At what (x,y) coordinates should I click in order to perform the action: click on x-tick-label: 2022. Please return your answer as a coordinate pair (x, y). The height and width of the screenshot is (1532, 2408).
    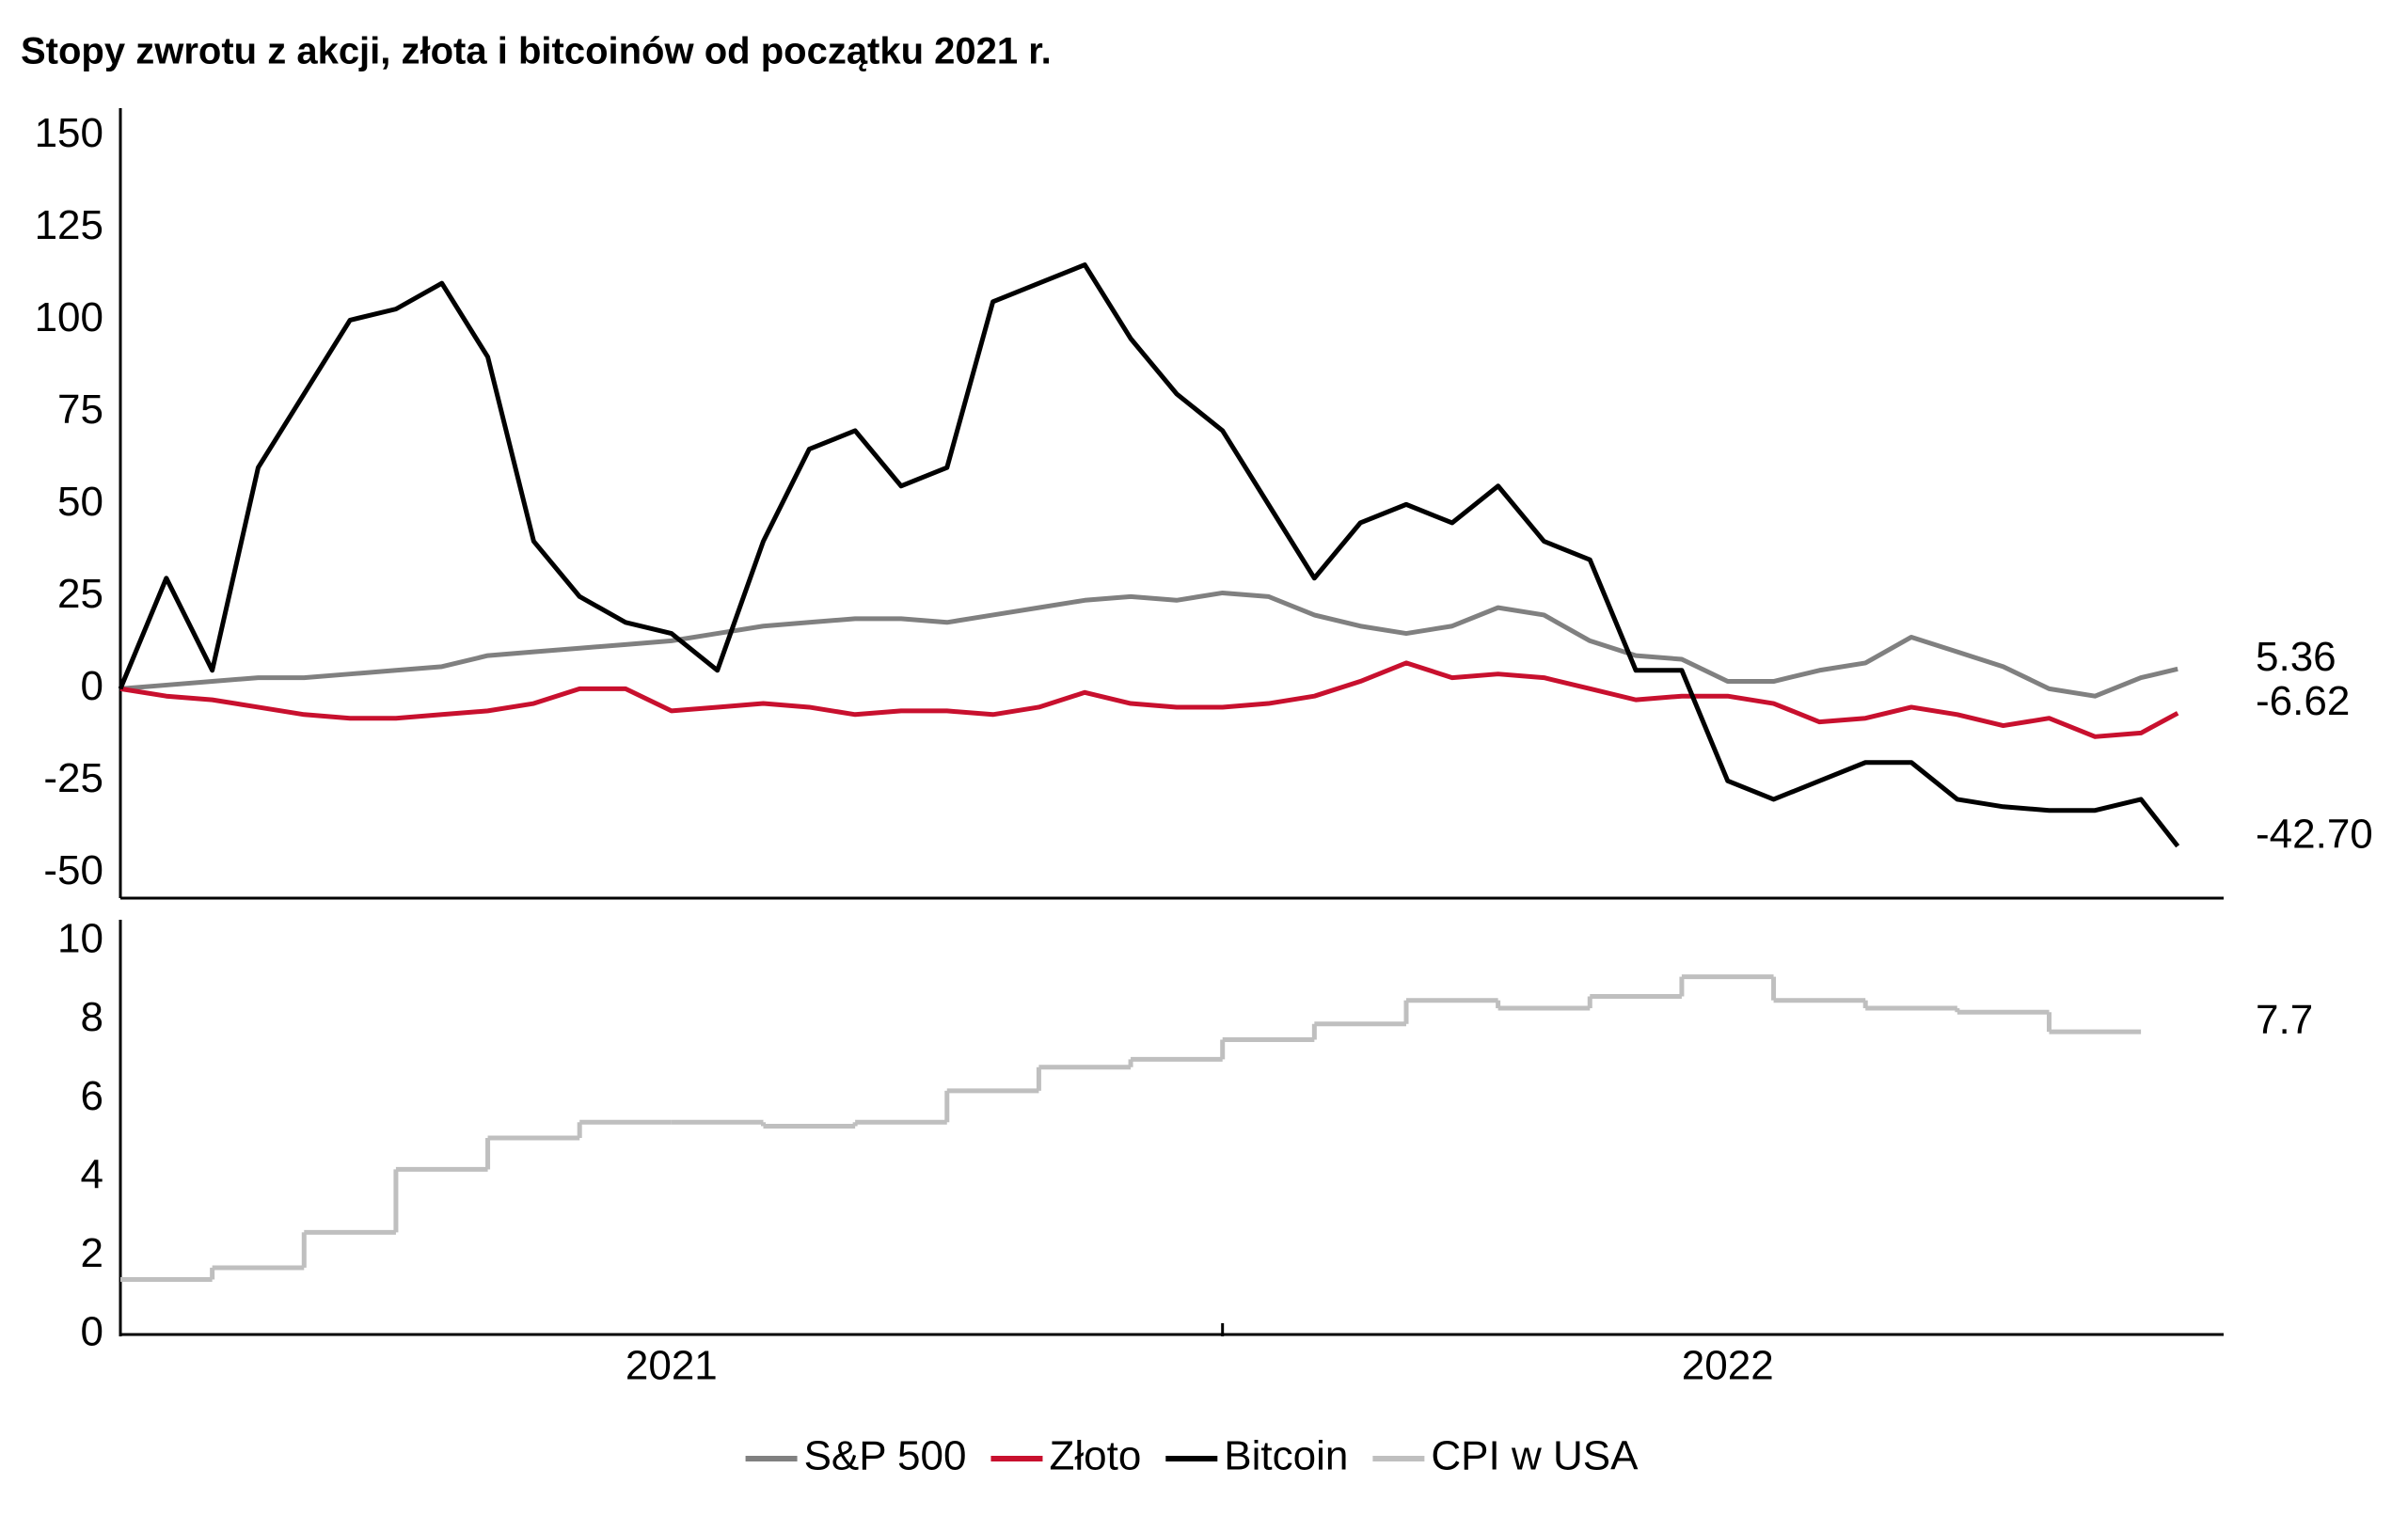
    Looking at the image, I should click on (1728, 1366).